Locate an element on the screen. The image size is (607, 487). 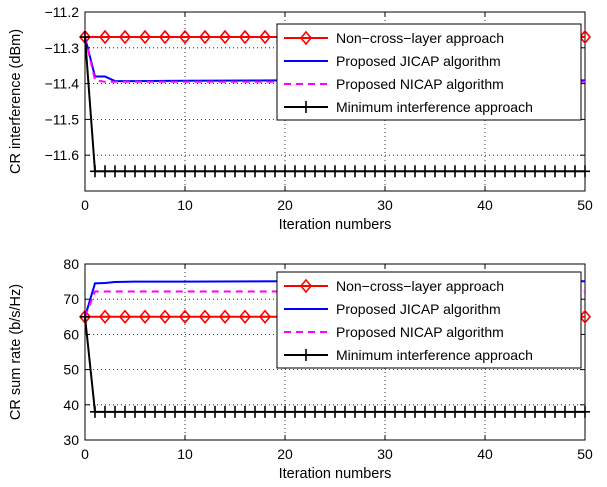
x-tick-label: 10 is located at coordinates (185, 205).